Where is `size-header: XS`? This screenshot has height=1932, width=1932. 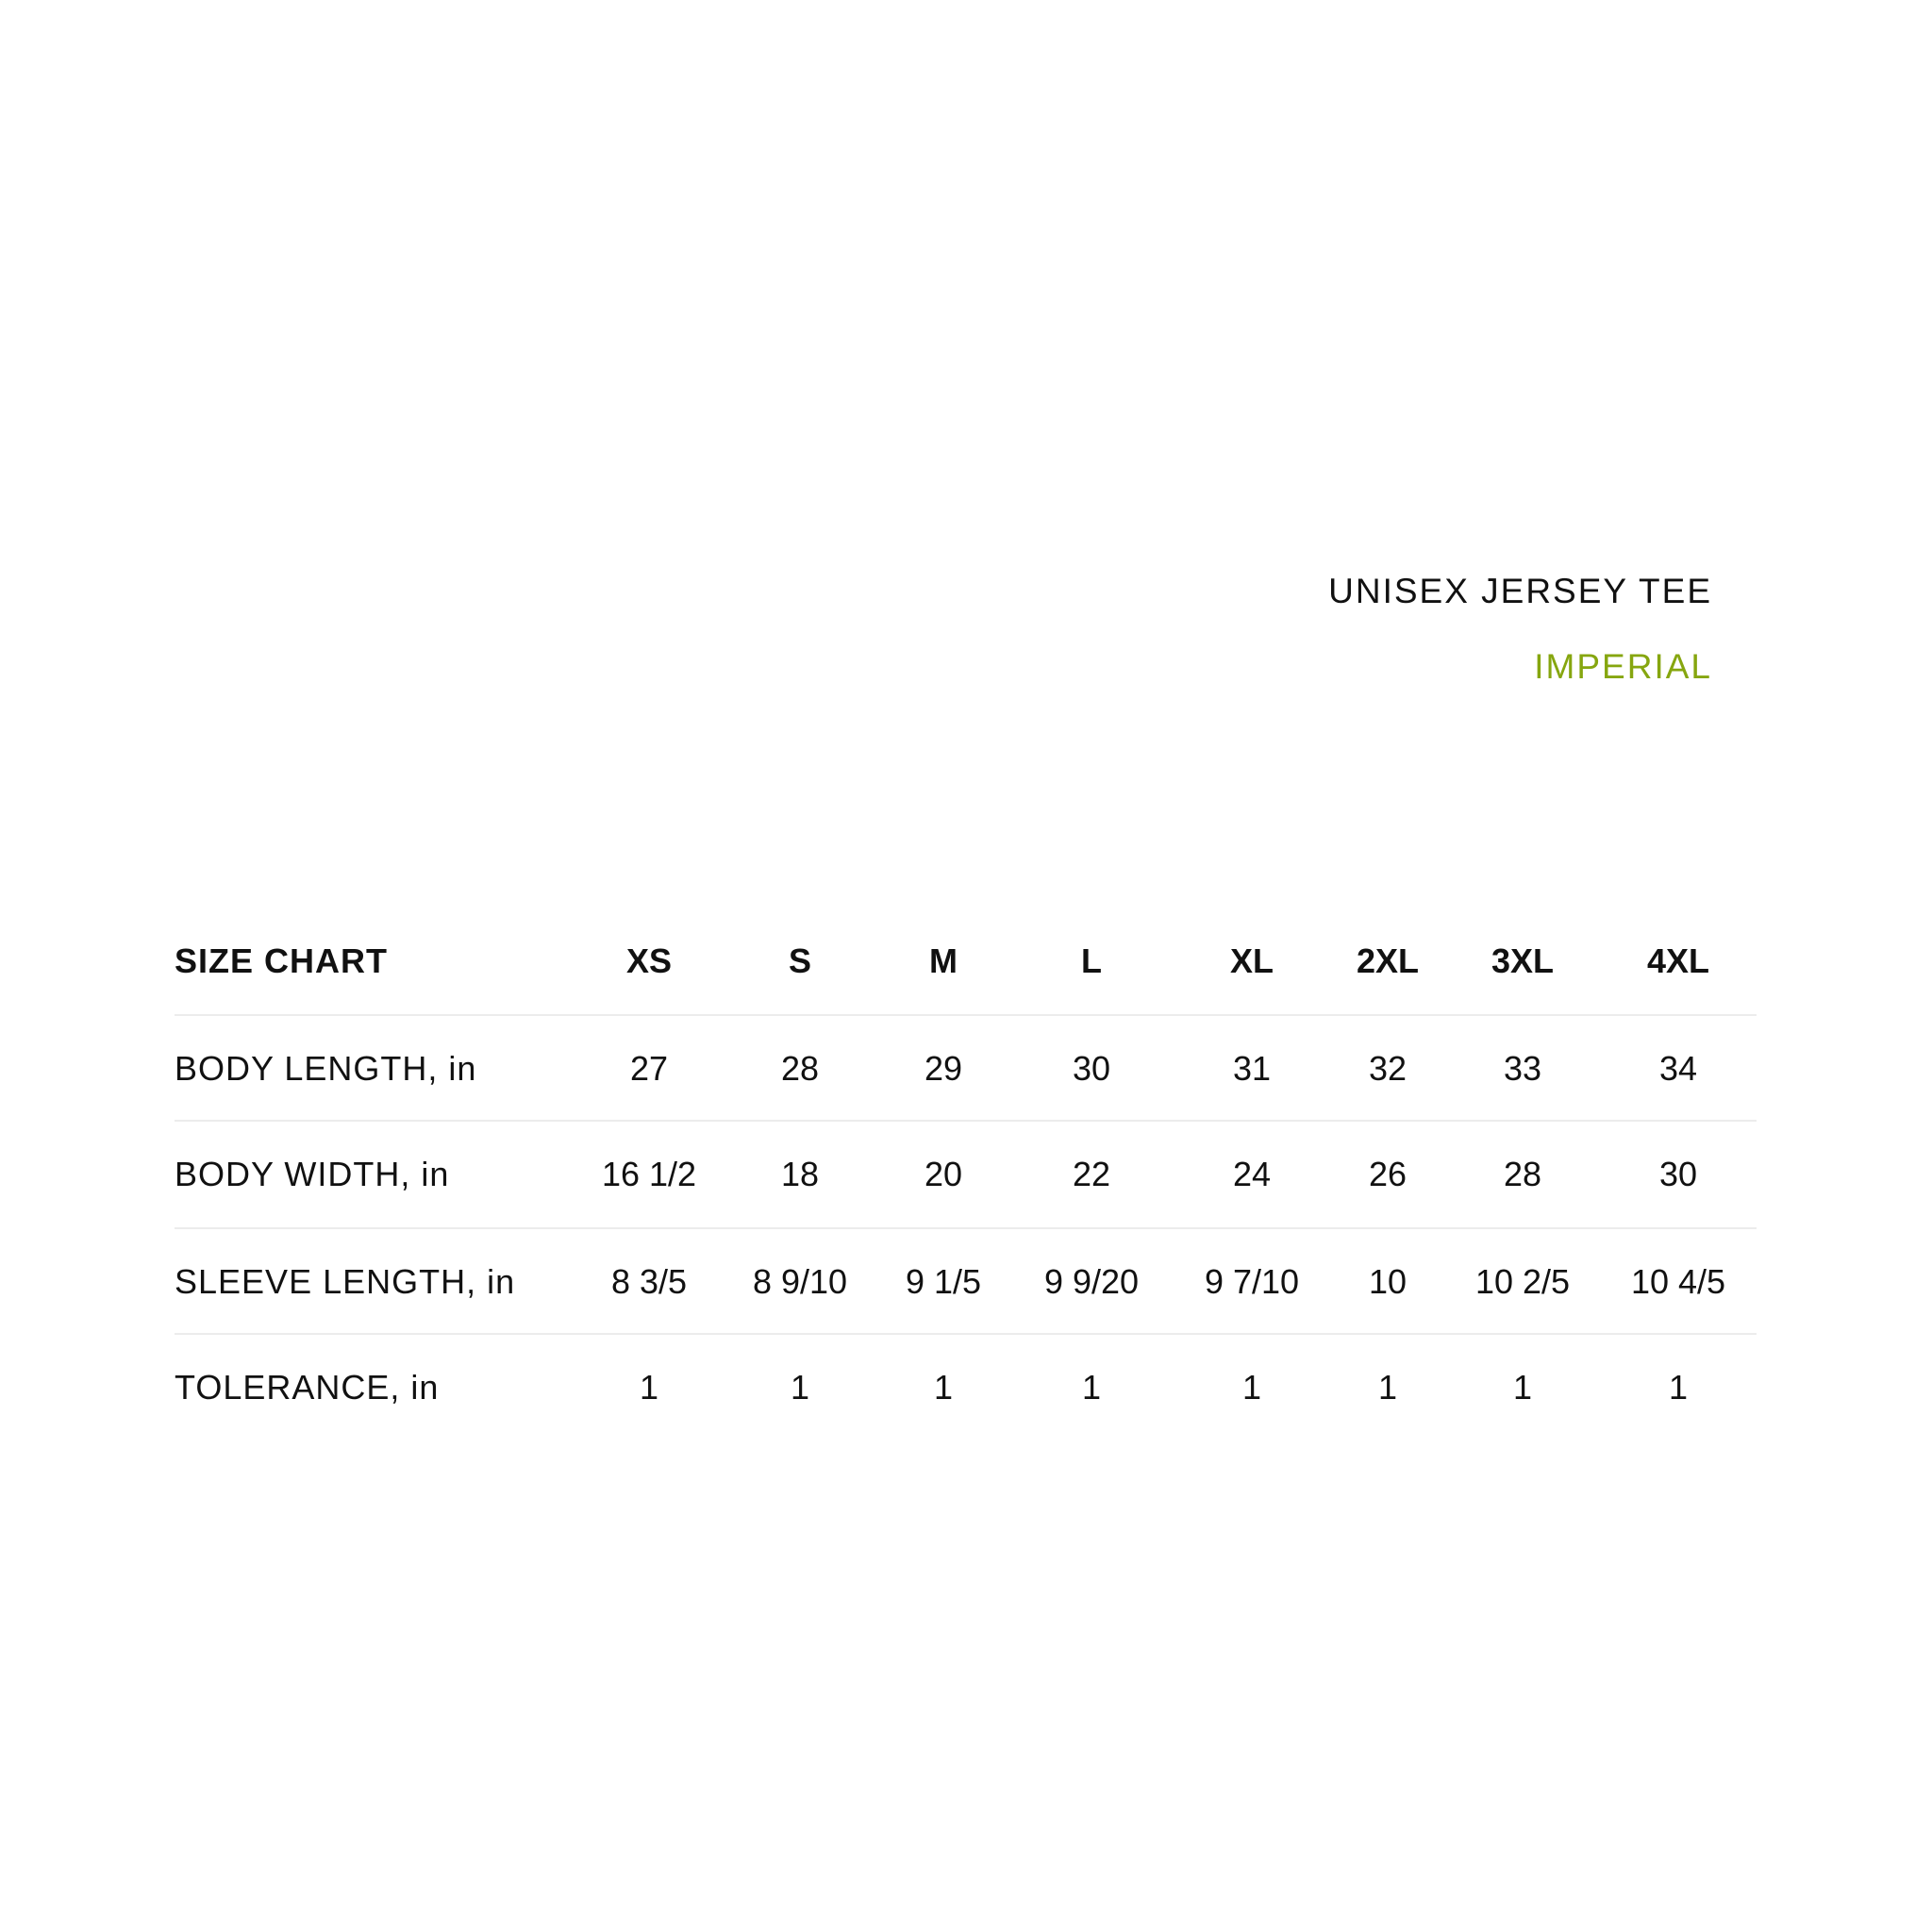
size-header: XS is located at coordinates (649, 960).